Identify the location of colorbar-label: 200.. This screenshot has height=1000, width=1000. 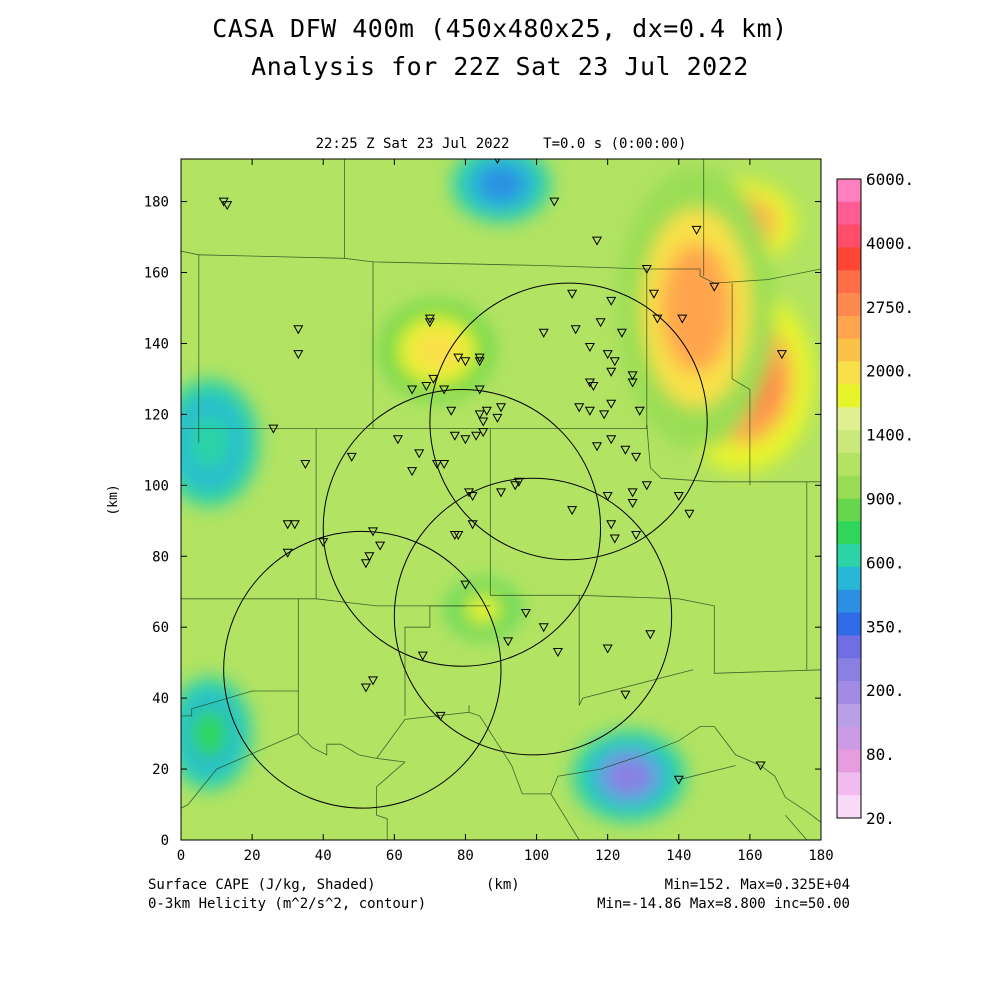
(885, 690).